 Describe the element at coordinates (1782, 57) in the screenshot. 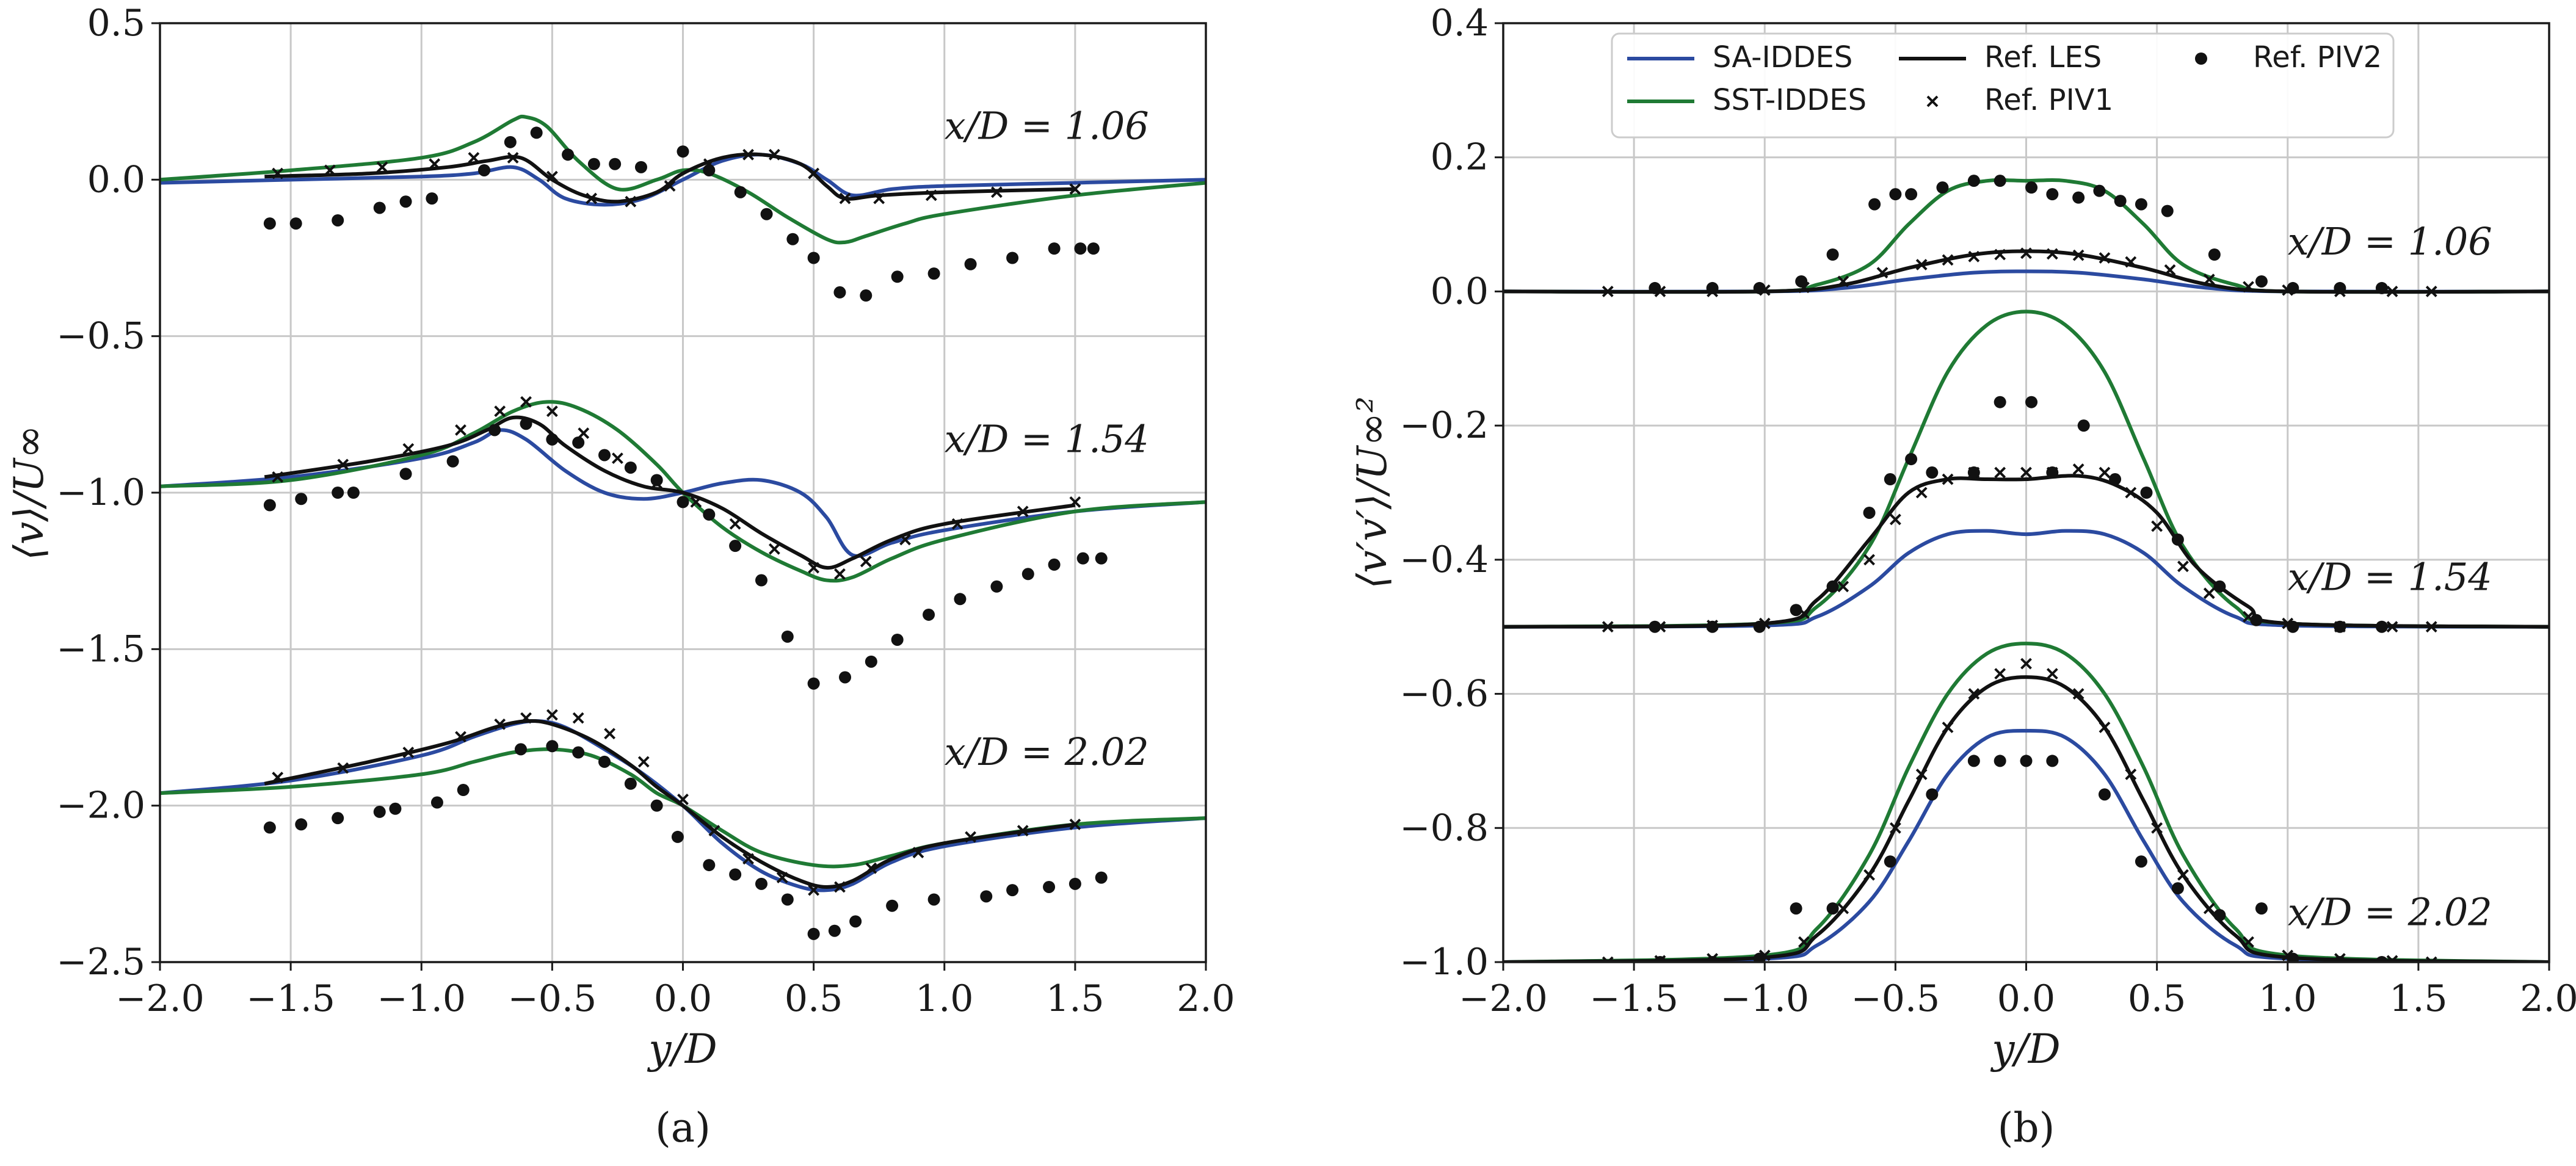

I see `legend-sa-iddes-label: SA-IDDES` at that location.